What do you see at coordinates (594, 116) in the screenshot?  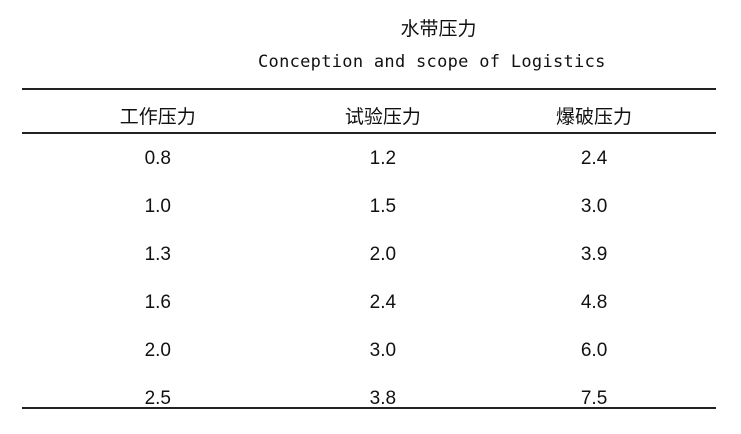 I see `header-burst-pressure: 爆破压力` at bounding box center [594, 116].